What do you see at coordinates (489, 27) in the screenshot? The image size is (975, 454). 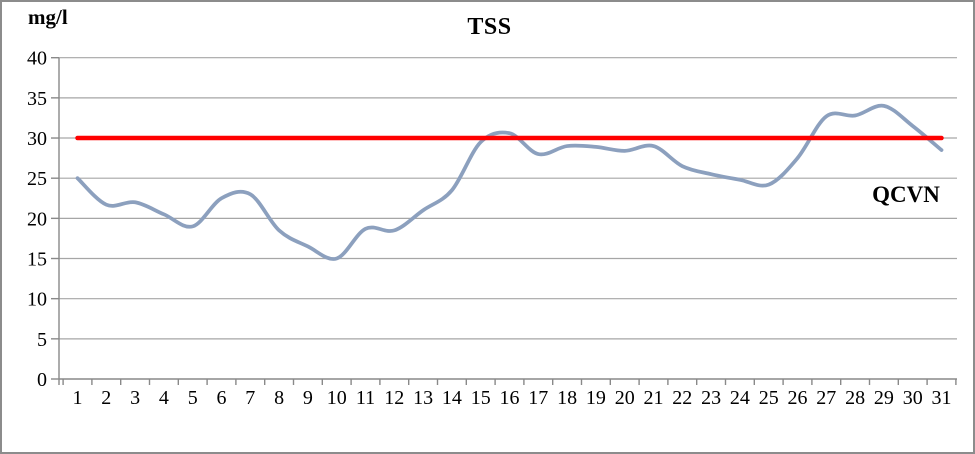 I see `chart-title: TSS` at bounding box center [489, 27].